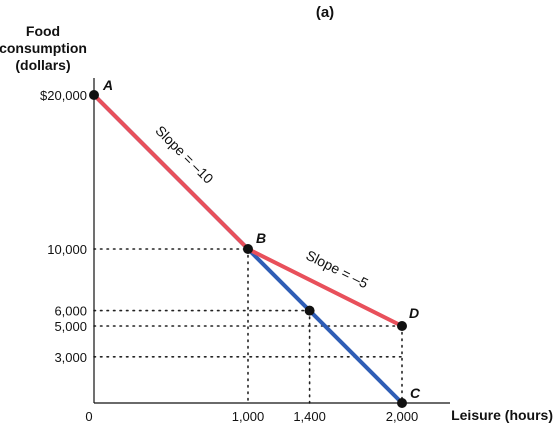 The image size is (555, 426). What do you see at coordinates (261, 238) in the screenshot?
I see `point-label-b: B` at bounding box center [261, 238].